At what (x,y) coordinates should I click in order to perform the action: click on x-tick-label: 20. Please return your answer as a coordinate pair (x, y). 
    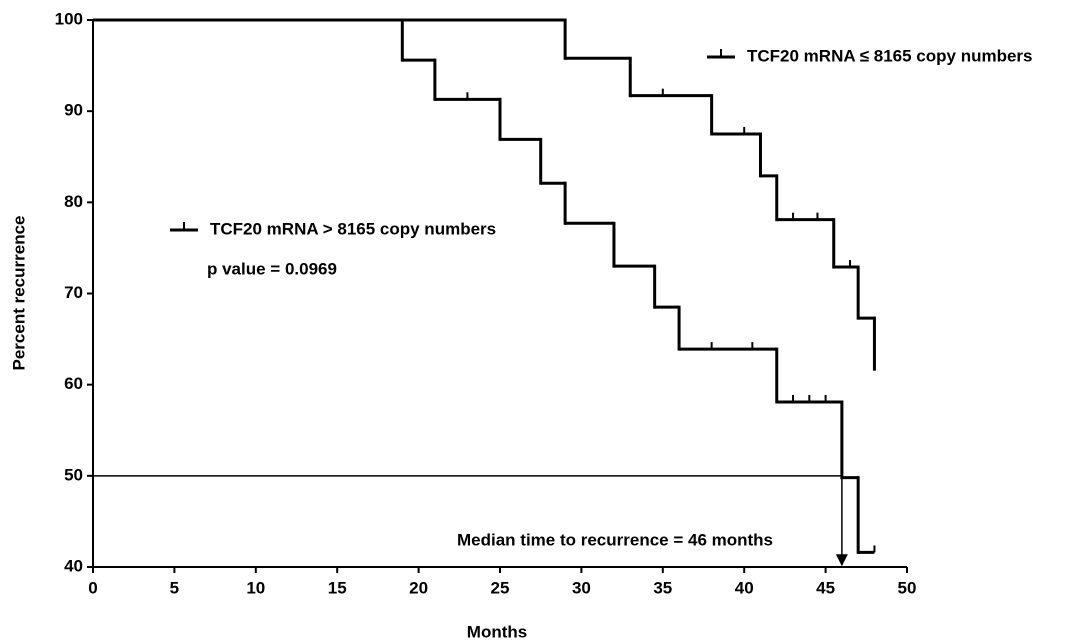
    Looking at the image, I should click on (418, 587).